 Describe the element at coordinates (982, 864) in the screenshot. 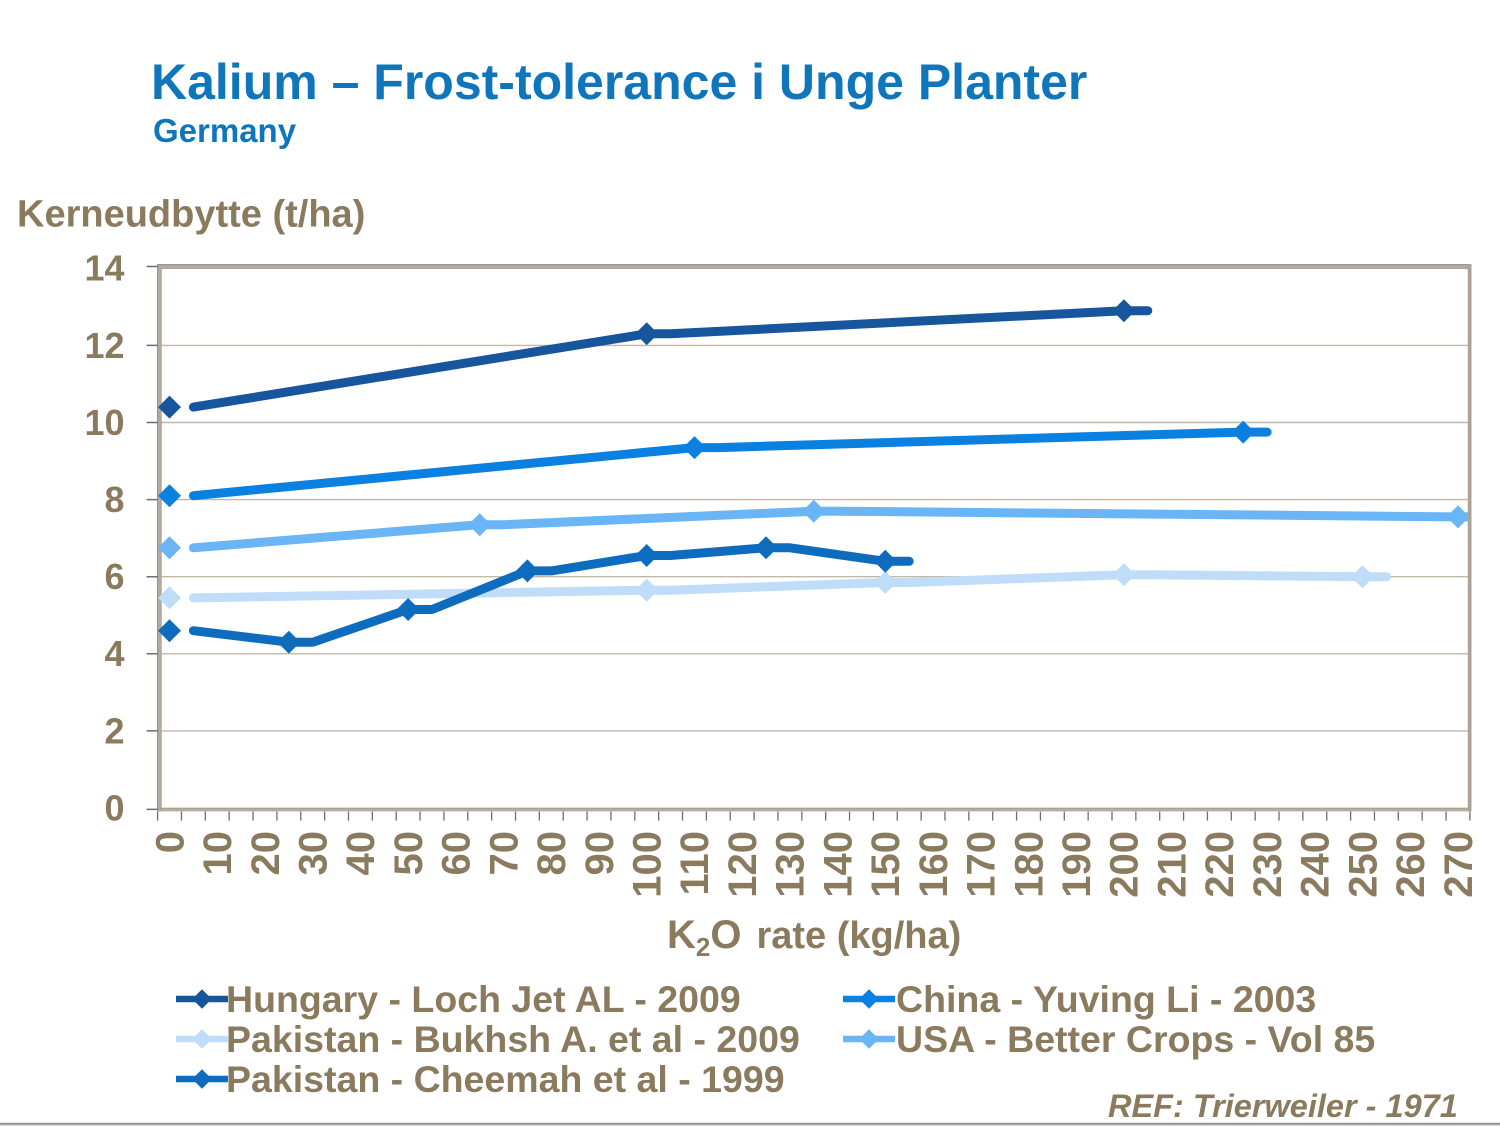

I see `svg-text: 170` at that location.